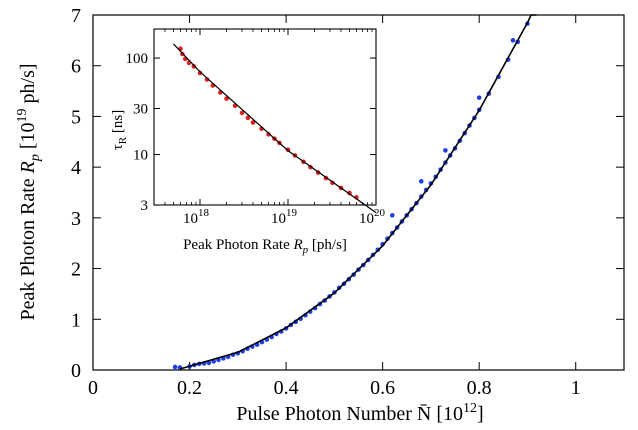 The height and width of the screenshot is (430, 638). Describe the element at coordinates (576, 388) in the screenshot. I see `x-tick-label: 1` at that location.